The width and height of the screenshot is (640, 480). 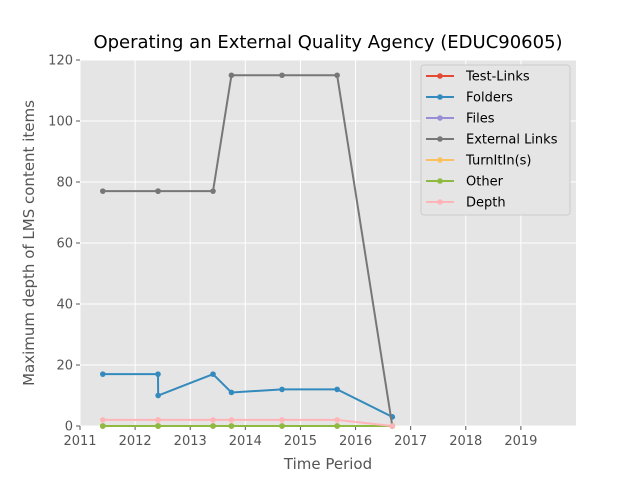 I want to click on legend-item: External Links, so click(x=492, y=140).